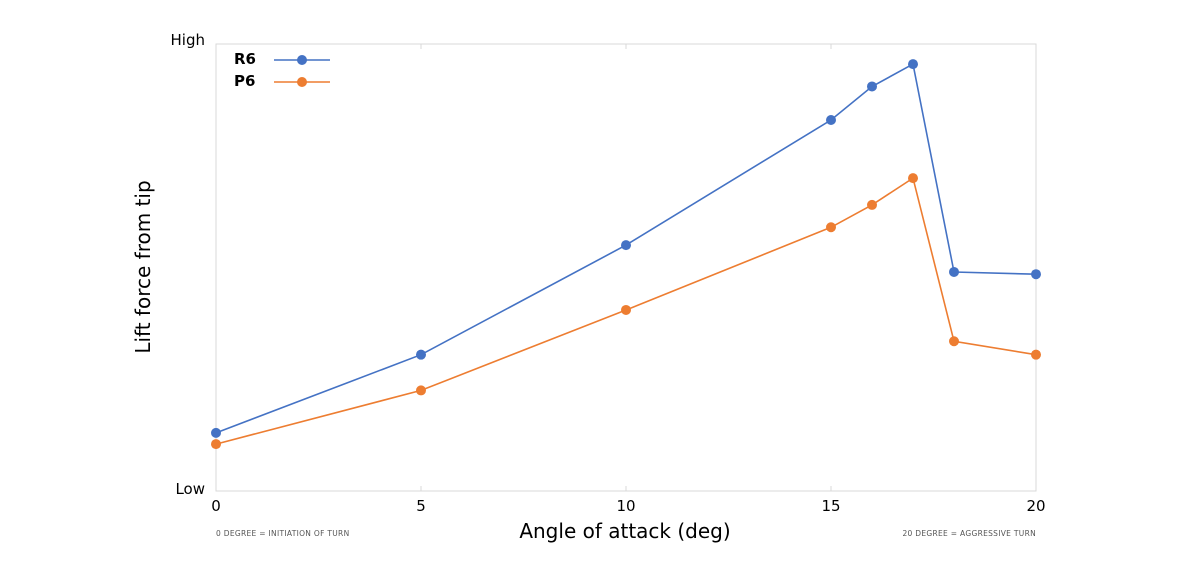 This screenshot has width=1200, height=572. Describe the element at coordinates (245, 59) in the screenshot. I see `legend-label-r6: R6` at that location.